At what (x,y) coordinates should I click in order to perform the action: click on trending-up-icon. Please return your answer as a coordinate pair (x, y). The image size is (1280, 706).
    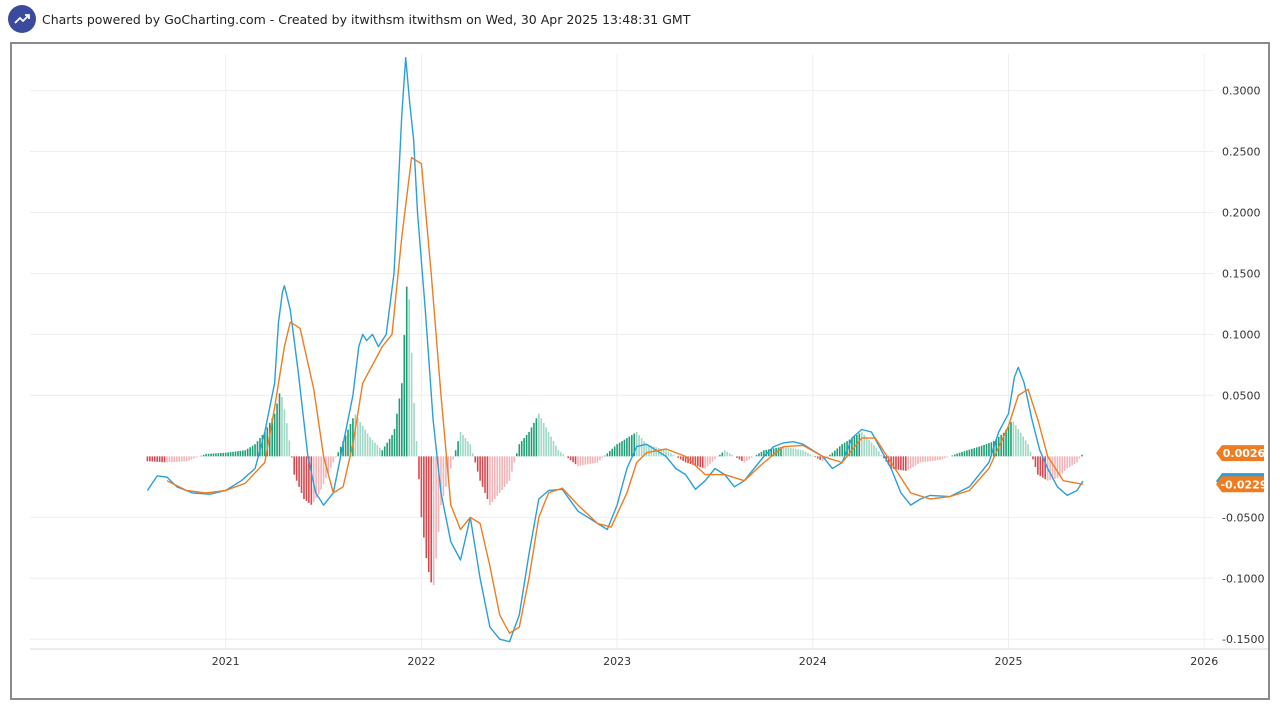
    Looking at the image, I should click on (22, 19).